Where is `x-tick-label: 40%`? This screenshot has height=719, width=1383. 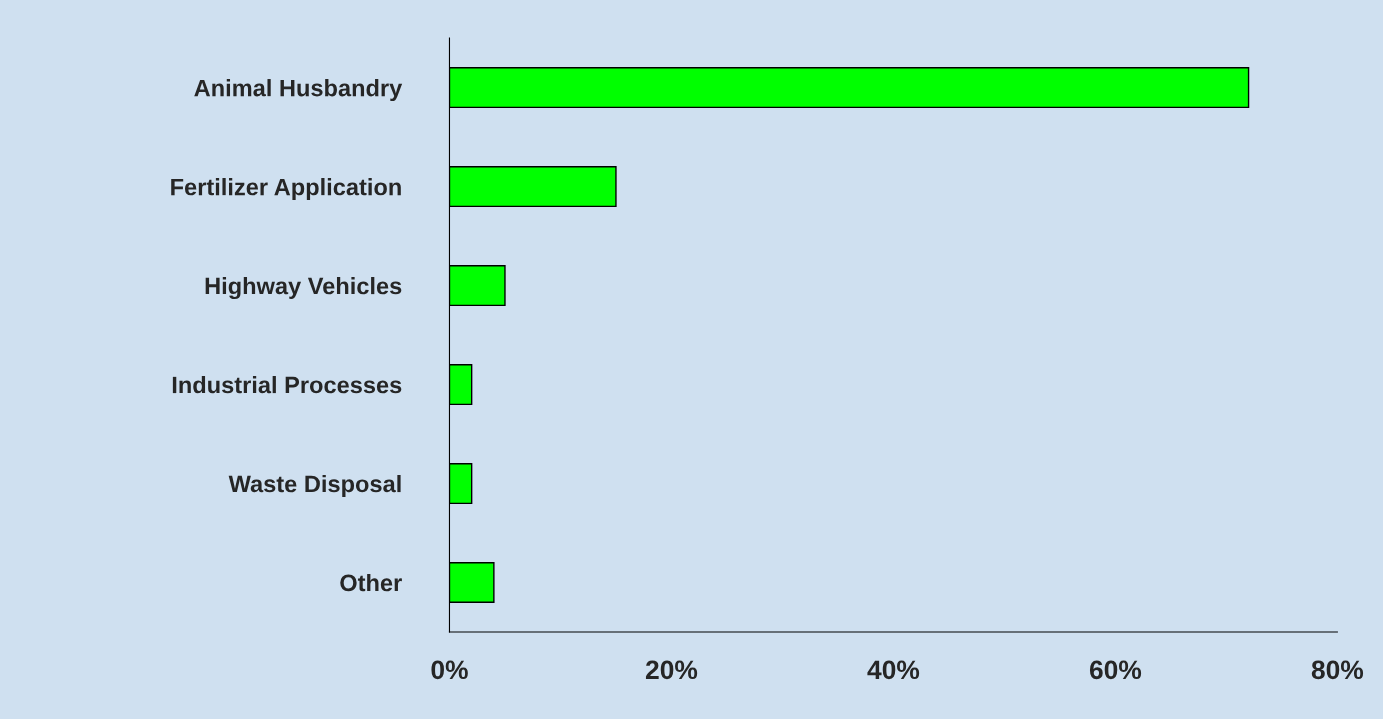 x-tick-label: 40% is located at coordinates (893, 670).